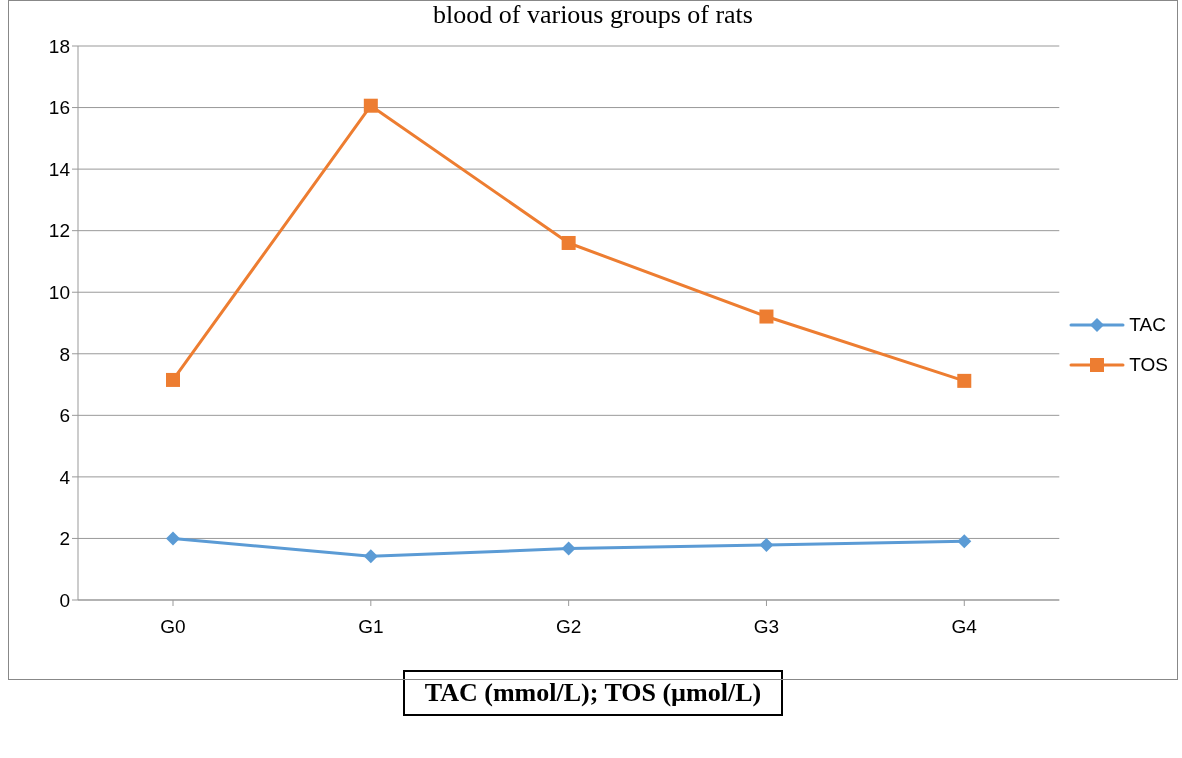 The image size is (1182, 758). I want to click on y-tick-label: 4, so click(65, 477).